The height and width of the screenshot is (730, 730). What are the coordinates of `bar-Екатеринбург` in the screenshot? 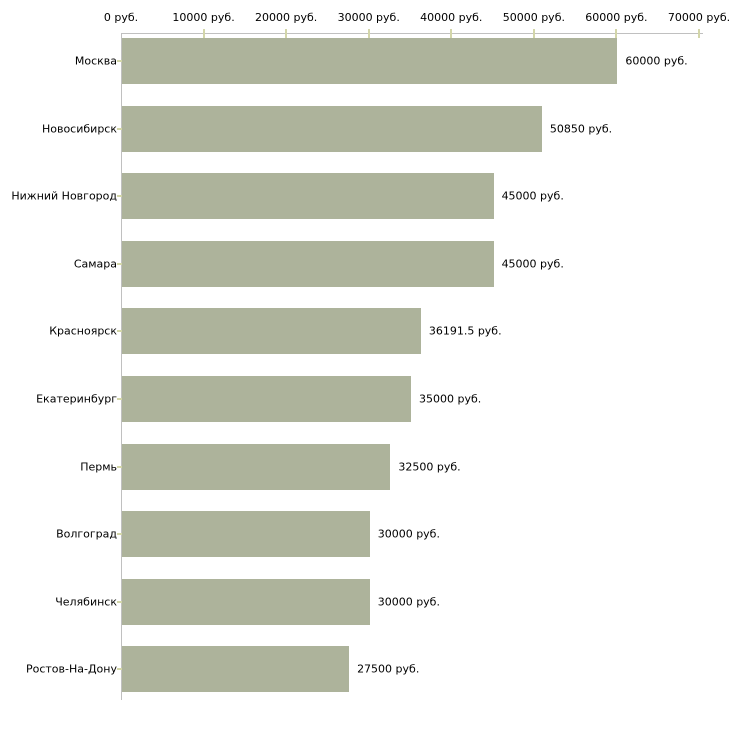 It's located at (266, 399).